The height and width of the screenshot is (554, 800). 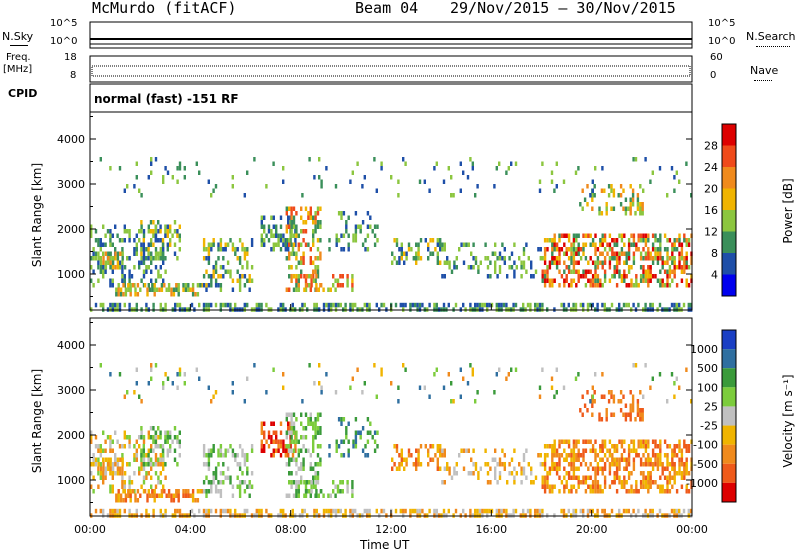 What do you see at coordinates (729, 435) in the screenshot?
I see `velocity-colorbar-segment` at bounding box center [729, 435].